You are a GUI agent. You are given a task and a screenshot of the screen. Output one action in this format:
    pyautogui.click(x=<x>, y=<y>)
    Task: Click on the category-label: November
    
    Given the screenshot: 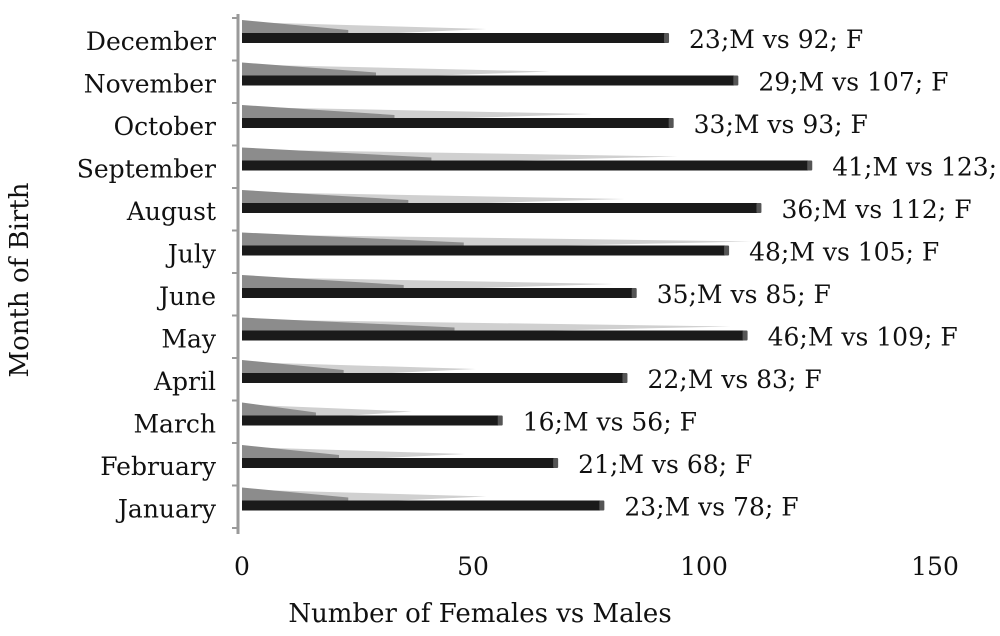 What is the action you would take?
    pyautogui.click(x=150, y=84)
    